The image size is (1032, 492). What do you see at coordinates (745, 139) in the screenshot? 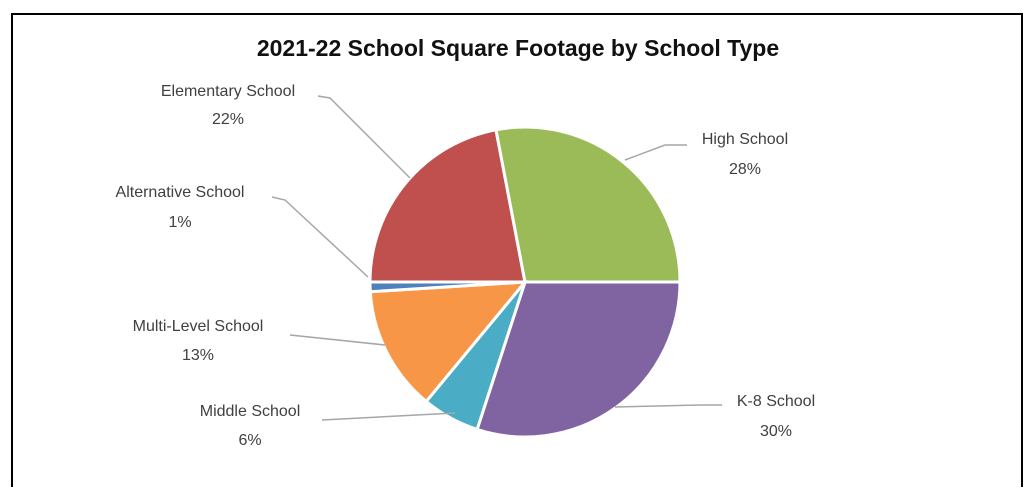
I see `slice-label: High School` at bounding box center [745, 139].